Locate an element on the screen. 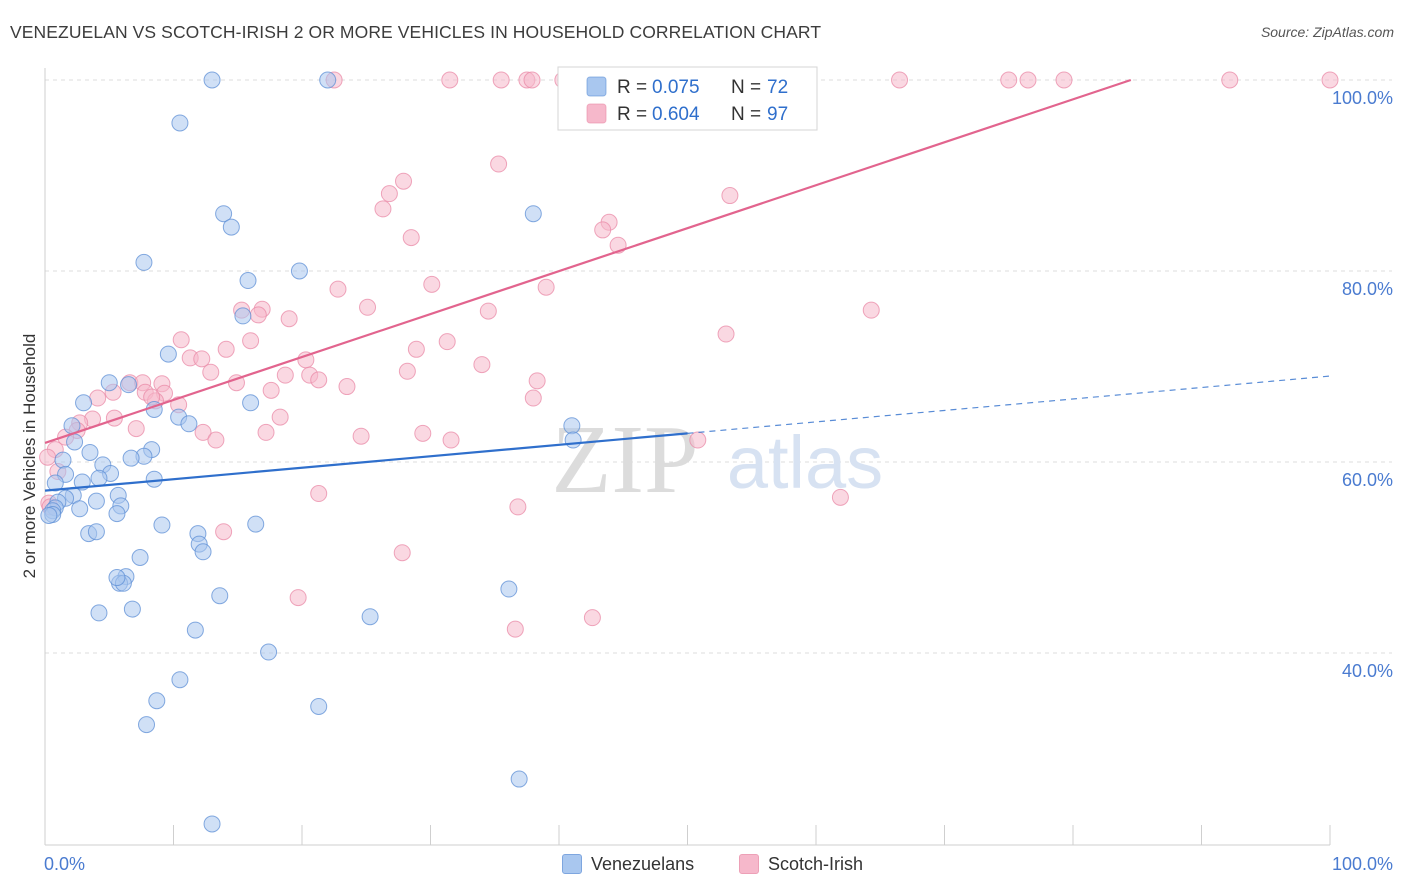  series-legend: Venezuelans Scotch-Irish is located at coordinates (703, 865).